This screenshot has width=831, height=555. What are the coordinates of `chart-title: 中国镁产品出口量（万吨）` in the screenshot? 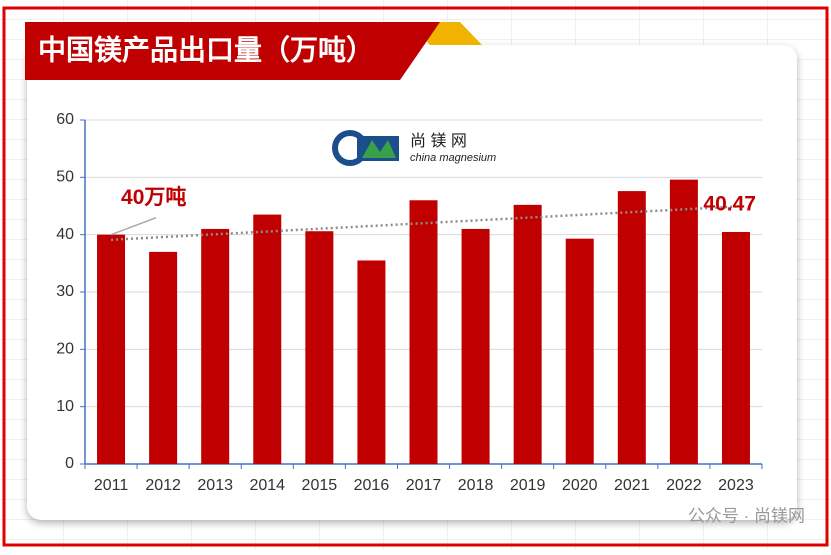 It's located at (206, 49).